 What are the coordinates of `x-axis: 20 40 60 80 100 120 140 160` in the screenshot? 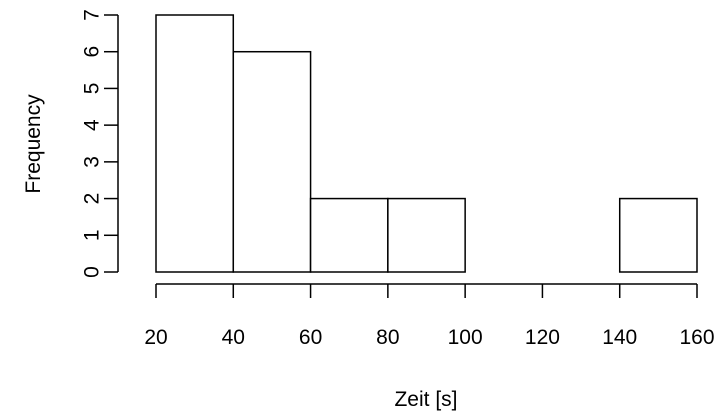 It's located at (429, 316).